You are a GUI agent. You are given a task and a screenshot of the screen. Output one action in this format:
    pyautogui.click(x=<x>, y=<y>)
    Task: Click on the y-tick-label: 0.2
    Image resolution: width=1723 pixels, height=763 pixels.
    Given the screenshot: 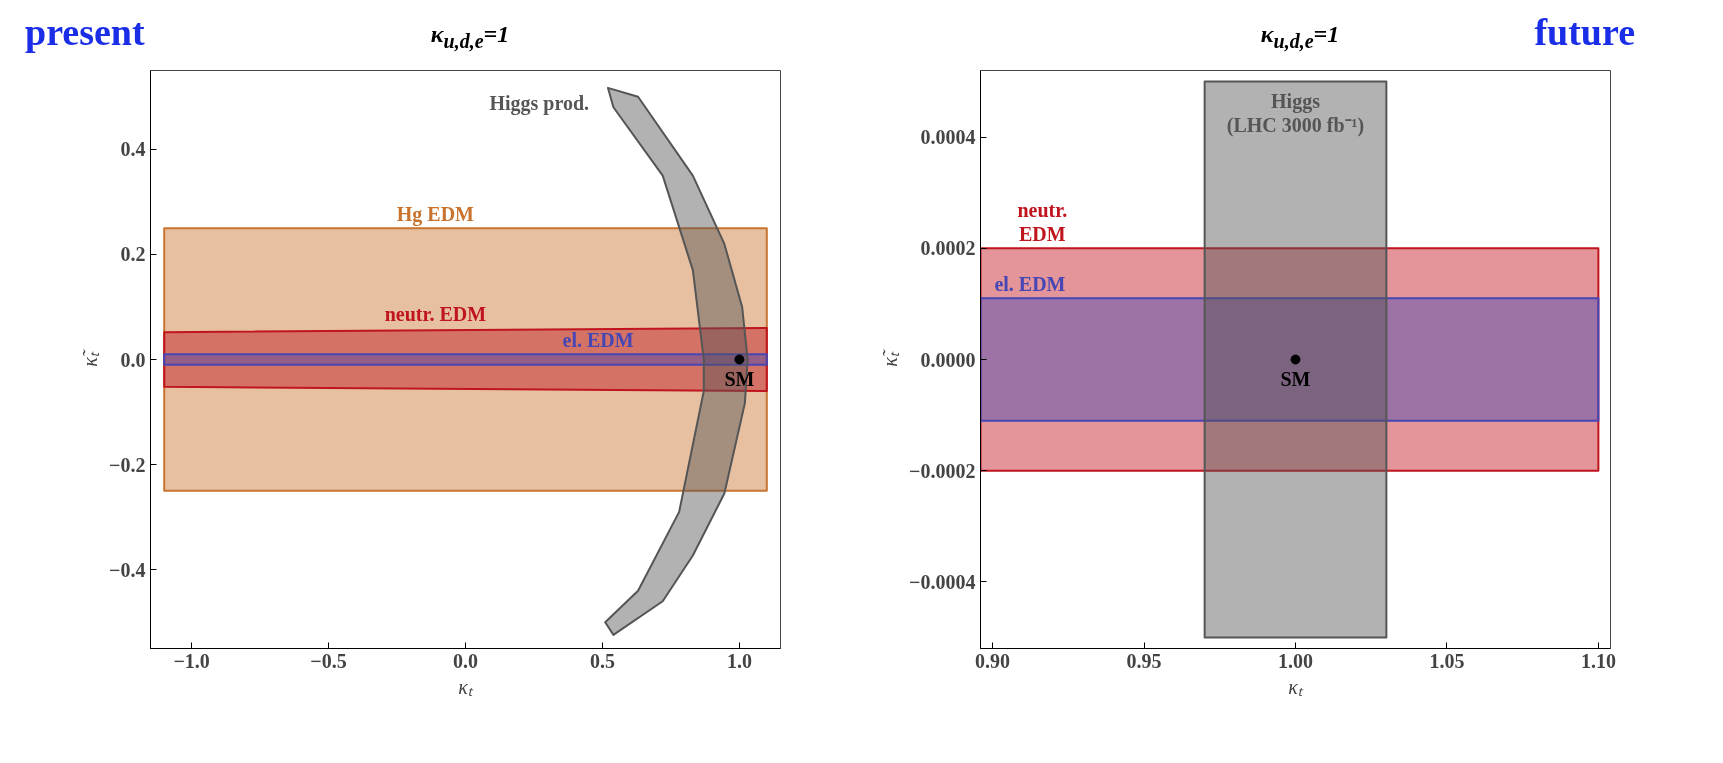 What is the action you would take?
    pyautogui.click(x=133, y=254)
    